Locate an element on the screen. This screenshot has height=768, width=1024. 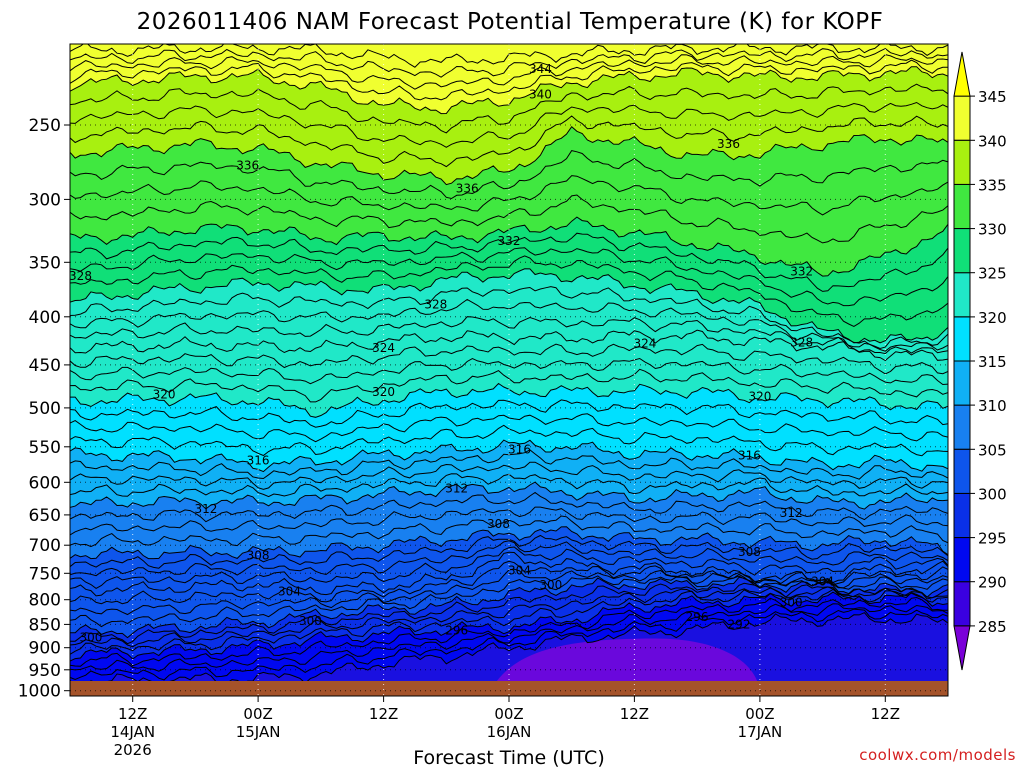
x-tick-label: 17JAN is located at coordinates (760, 732).